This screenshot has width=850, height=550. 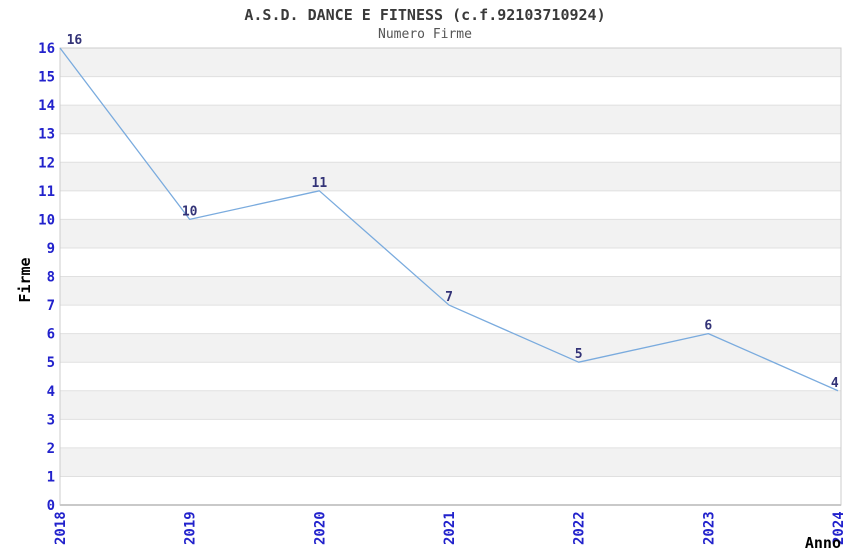 What do you see at coordinates (51, 477) in the screenshot?
I see `y-tick-label: 1` at bounding box center [51, 477].